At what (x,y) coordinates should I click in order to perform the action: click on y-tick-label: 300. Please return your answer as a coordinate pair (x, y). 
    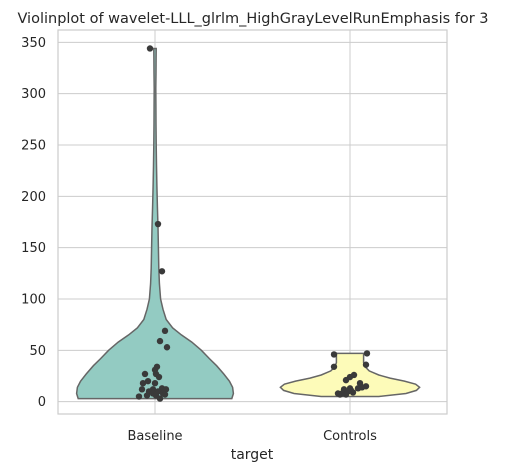
    Looking at the image, I should click on (33, 94).